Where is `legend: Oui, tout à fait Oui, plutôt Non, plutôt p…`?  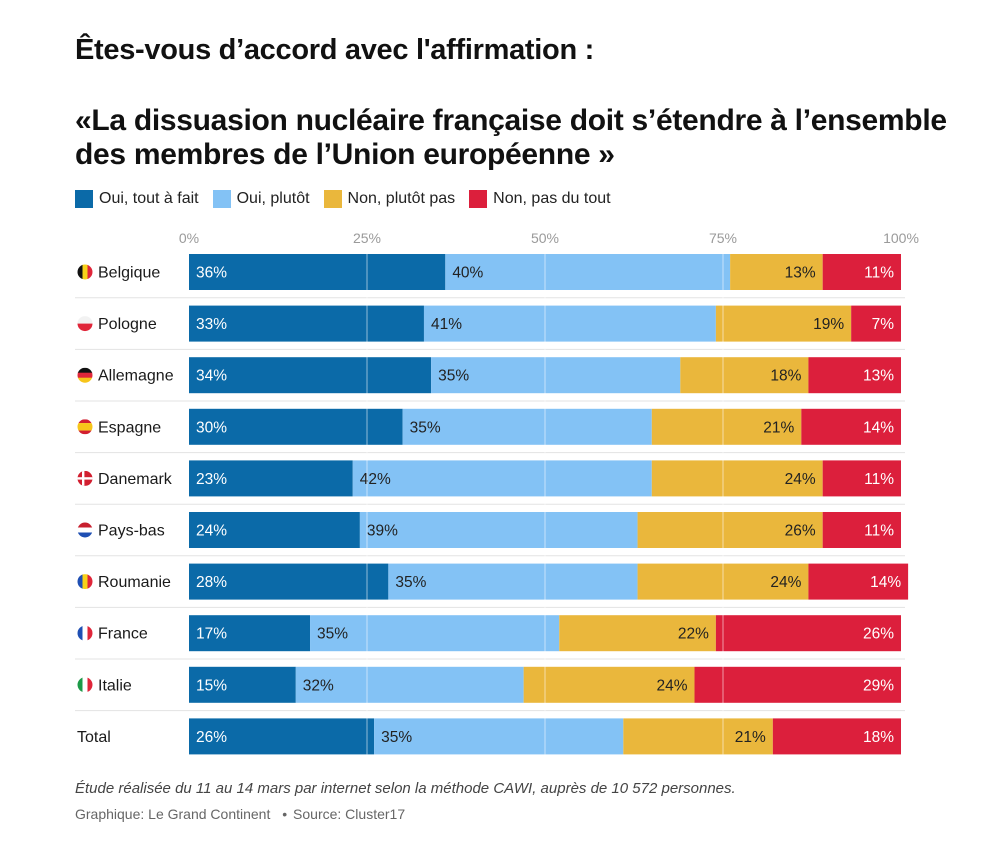
legend: Oui, tout à fait Oui, plutôt Non, plutôt p… is located at coordinates (350, 199).